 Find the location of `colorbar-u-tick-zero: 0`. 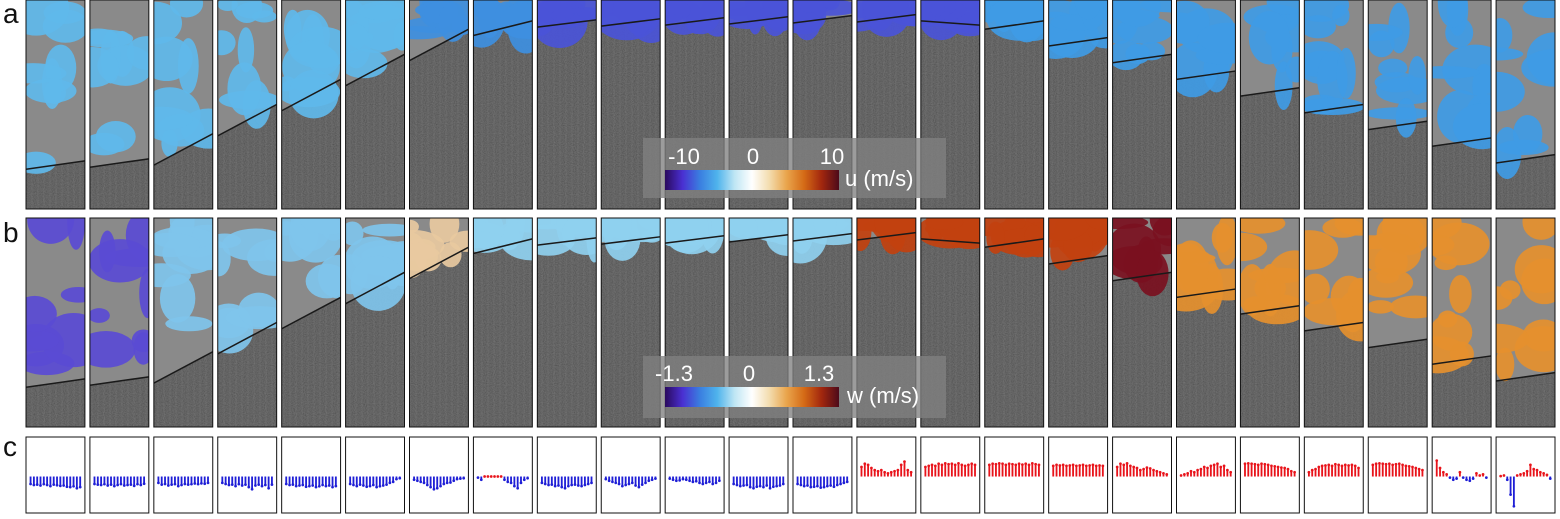

colorbar-u-tick-zero: 0 is located at coordinates (753, 156).